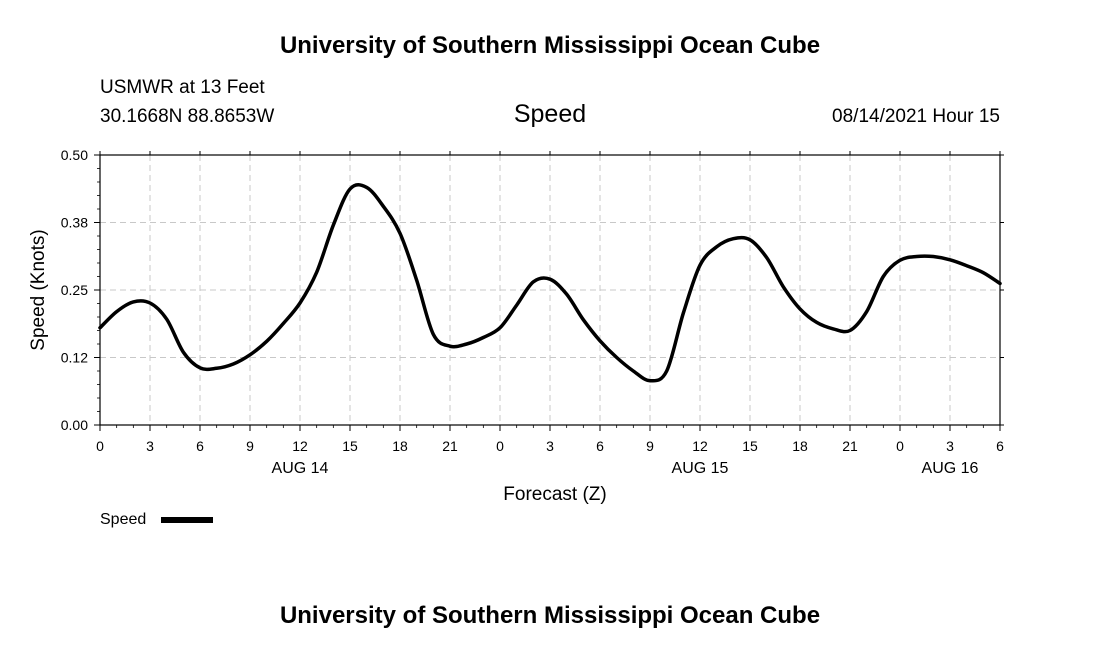 The width and height of the screenshot is (1100, 650). What do you see at coordinates (182, 87) in the screenshot?
I see `station-label: USMWR at 13 Feet` at bounding box center [182, 87].